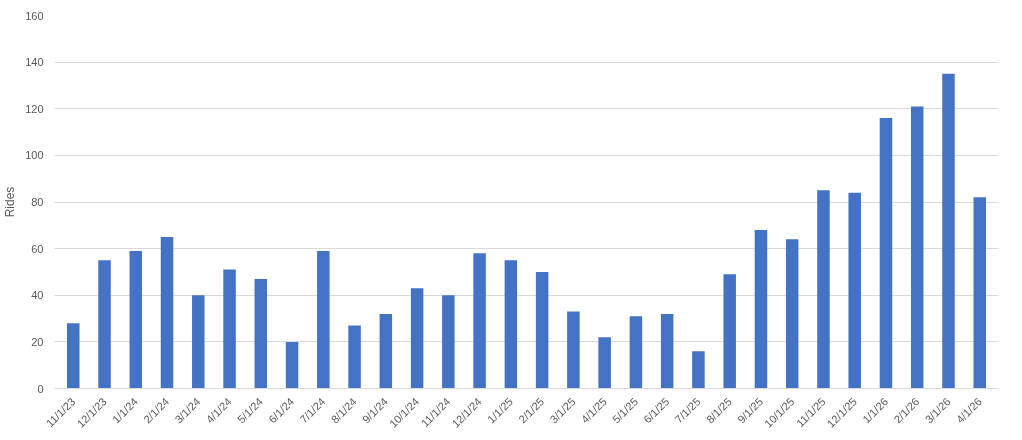 Image resolution: width=1022 pixels, height=440 pixels. I want to click on y-tick-label: 160, so click(34, 15).